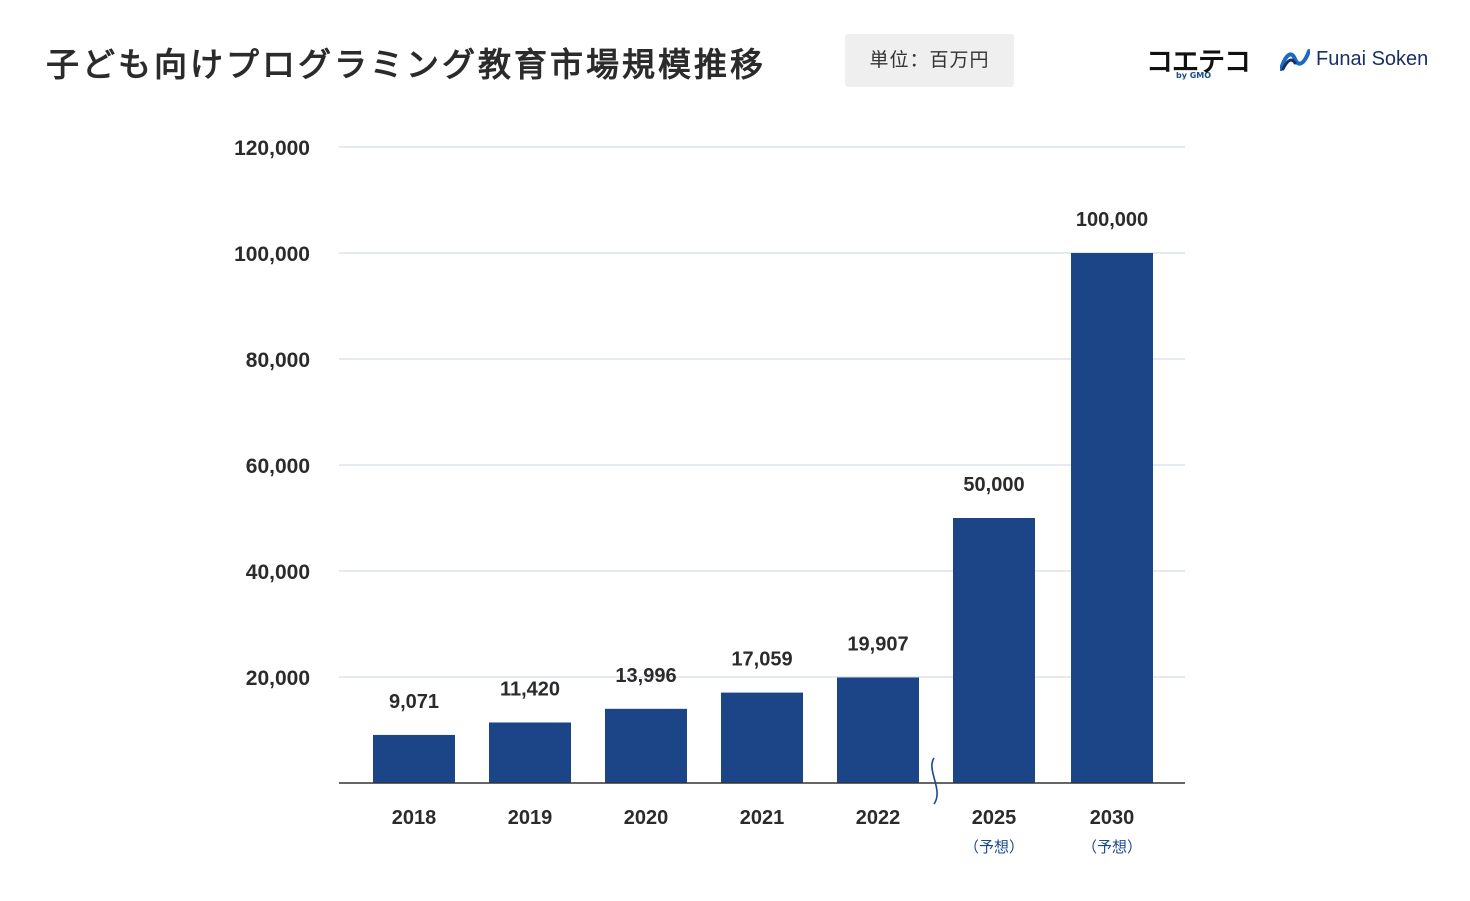  I want to click on data-label: 13,996, so click(645, 676).